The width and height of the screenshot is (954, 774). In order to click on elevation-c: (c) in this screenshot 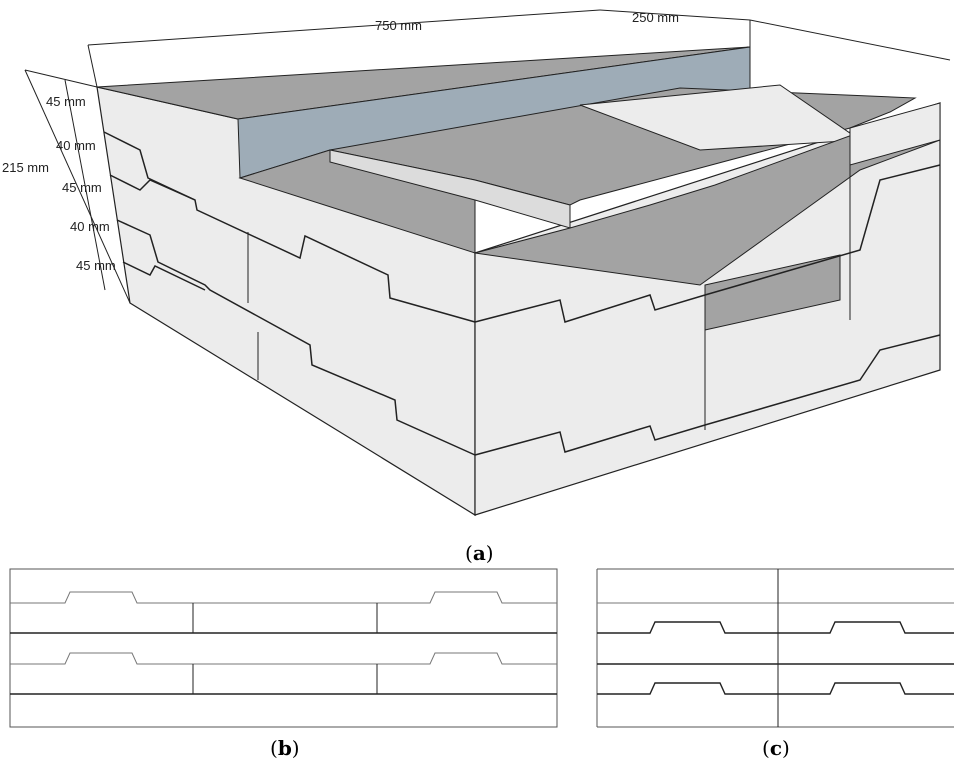, I will do `click(775, 664)`.